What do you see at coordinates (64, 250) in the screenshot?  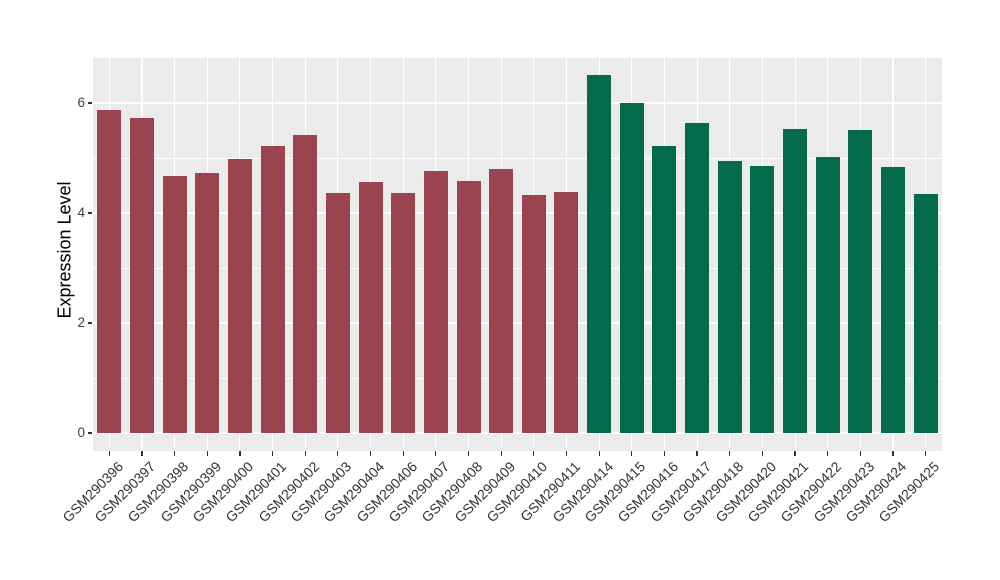 I see `y-axis-title: Expression Level` at bounding box center [64, 250].